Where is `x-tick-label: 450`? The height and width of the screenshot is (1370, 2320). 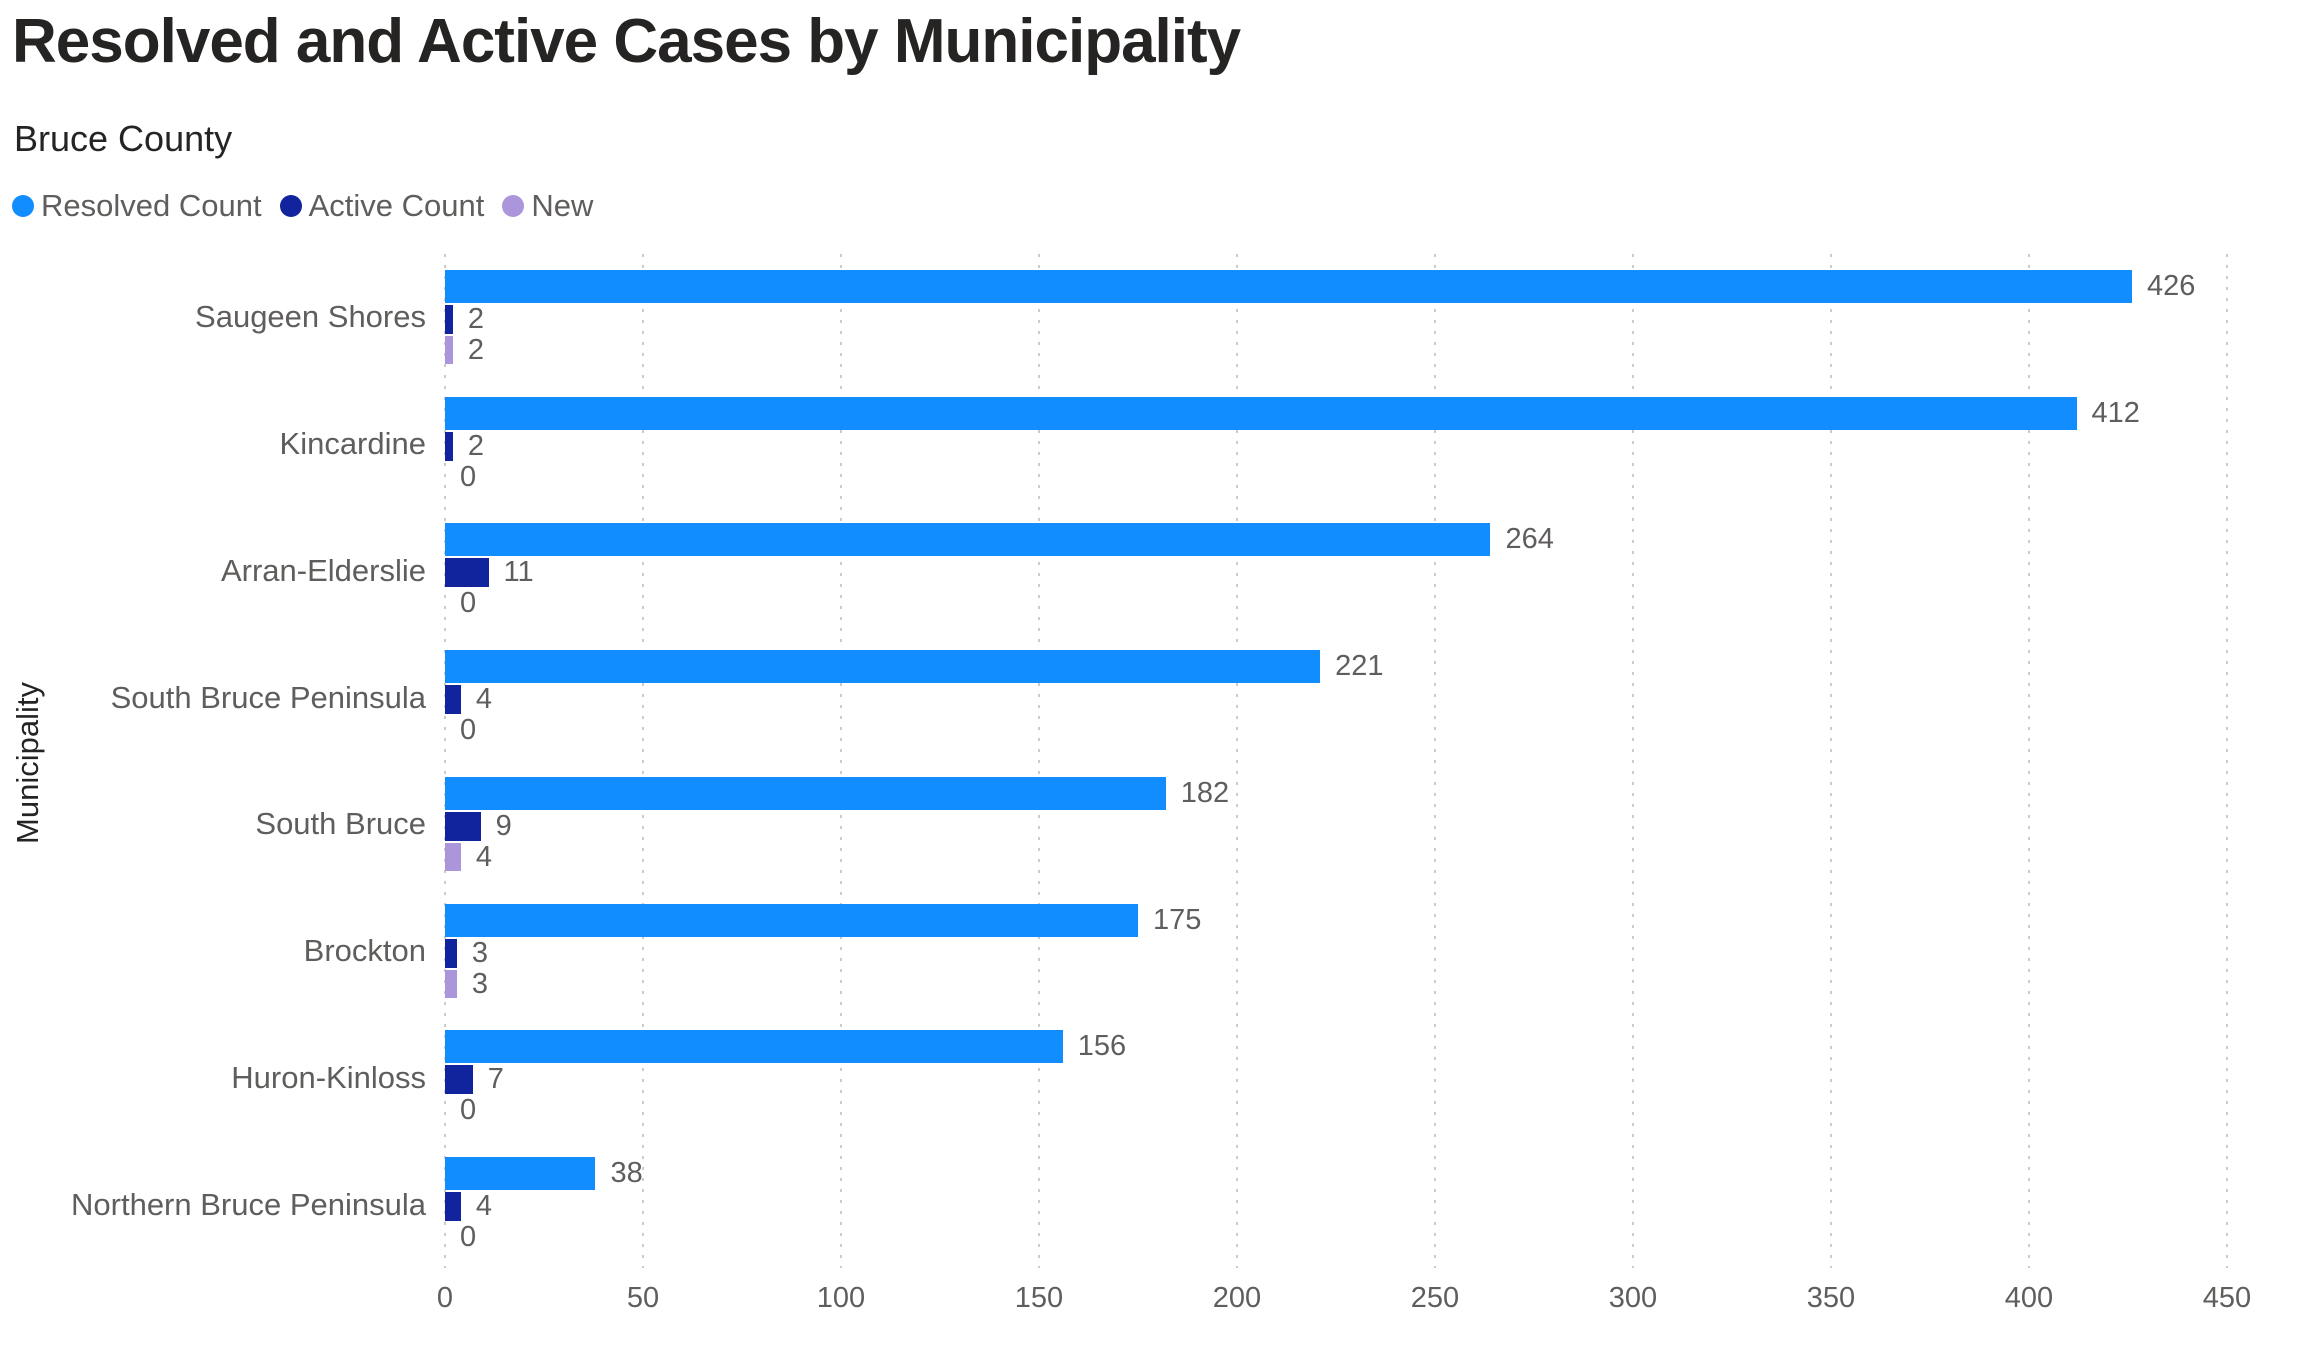 x-tick-label: 450 is located at coordinates (2227, 1298).